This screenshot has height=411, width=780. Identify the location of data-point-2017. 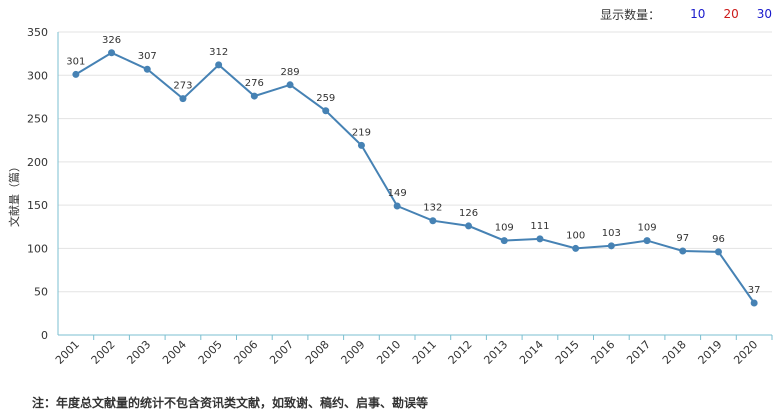
(647, 241).